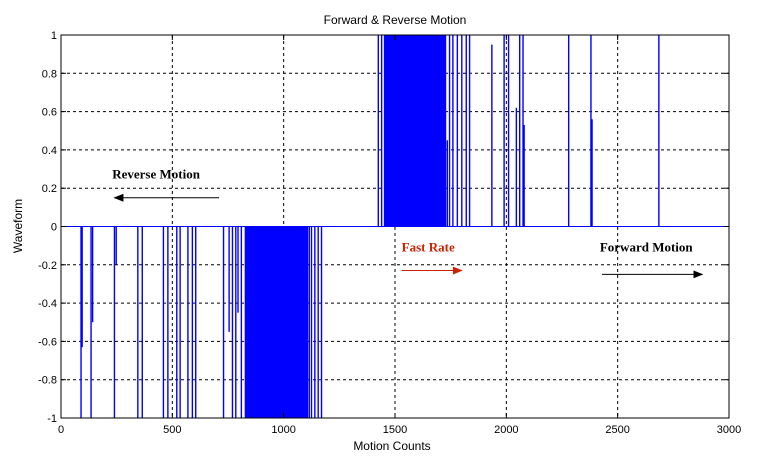 Image resolution: width=764 pixels, height=460 pixels. I want to click on y-tick-label: 0.8, so click(49, 74).